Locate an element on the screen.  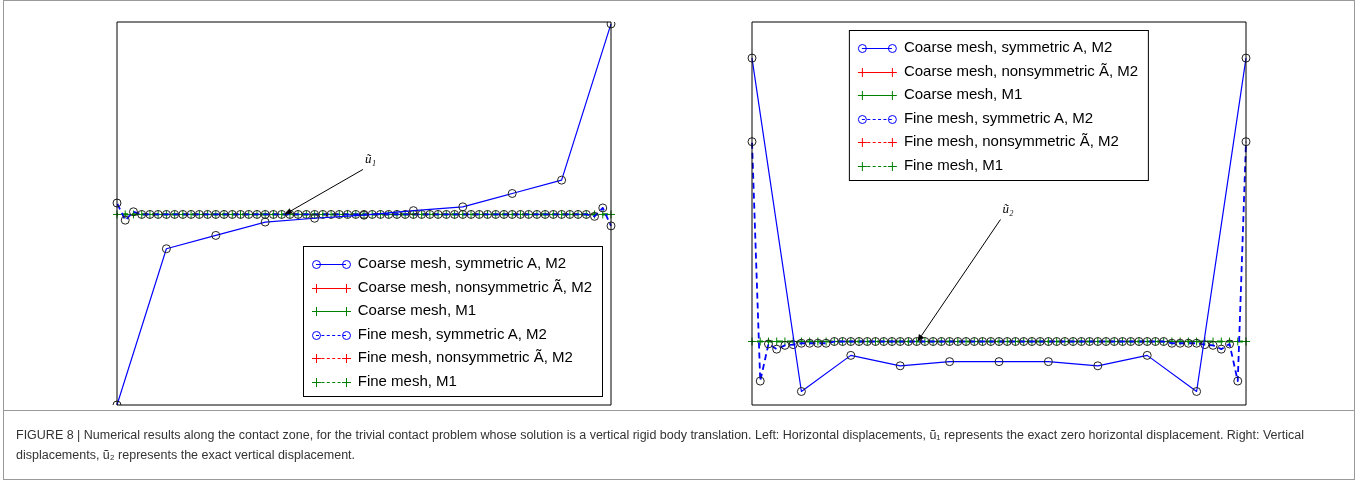
annotation: ũ₁ is located at coordinates (370, 159).